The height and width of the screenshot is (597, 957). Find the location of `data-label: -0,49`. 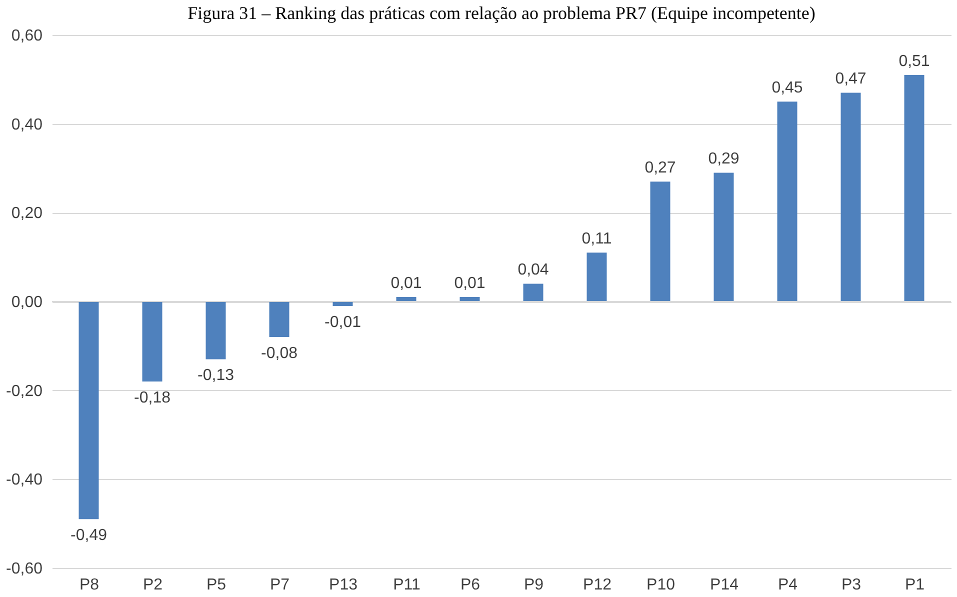

data-label: -0,49 is located at coordinates (89, 535).